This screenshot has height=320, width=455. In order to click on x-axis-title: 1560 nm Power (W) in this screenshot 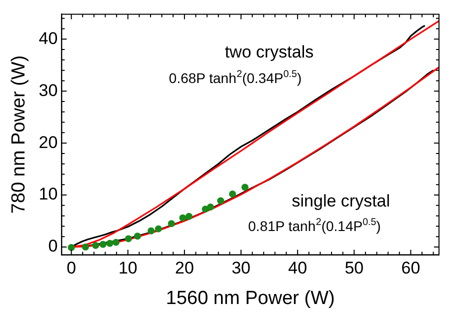, I will do `click(250, 298)`.